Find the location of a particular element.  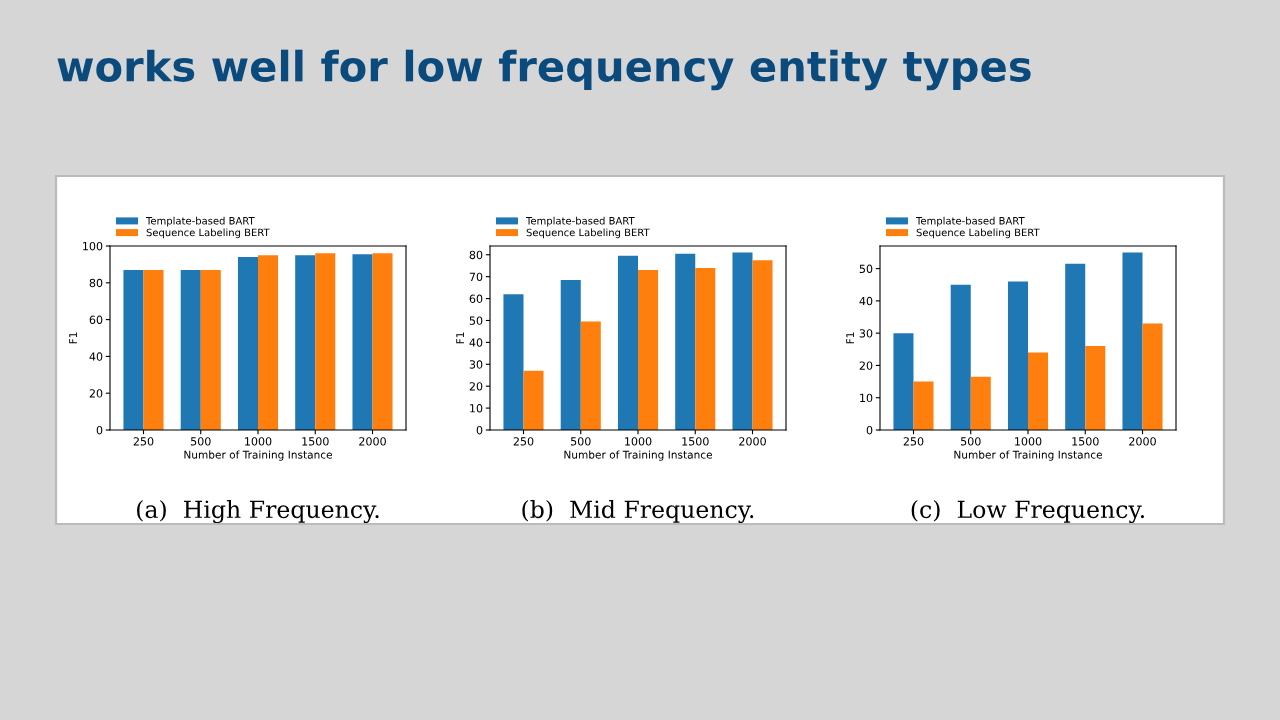

text: works well for low frequency entity types is located at coordinates (544, 70).